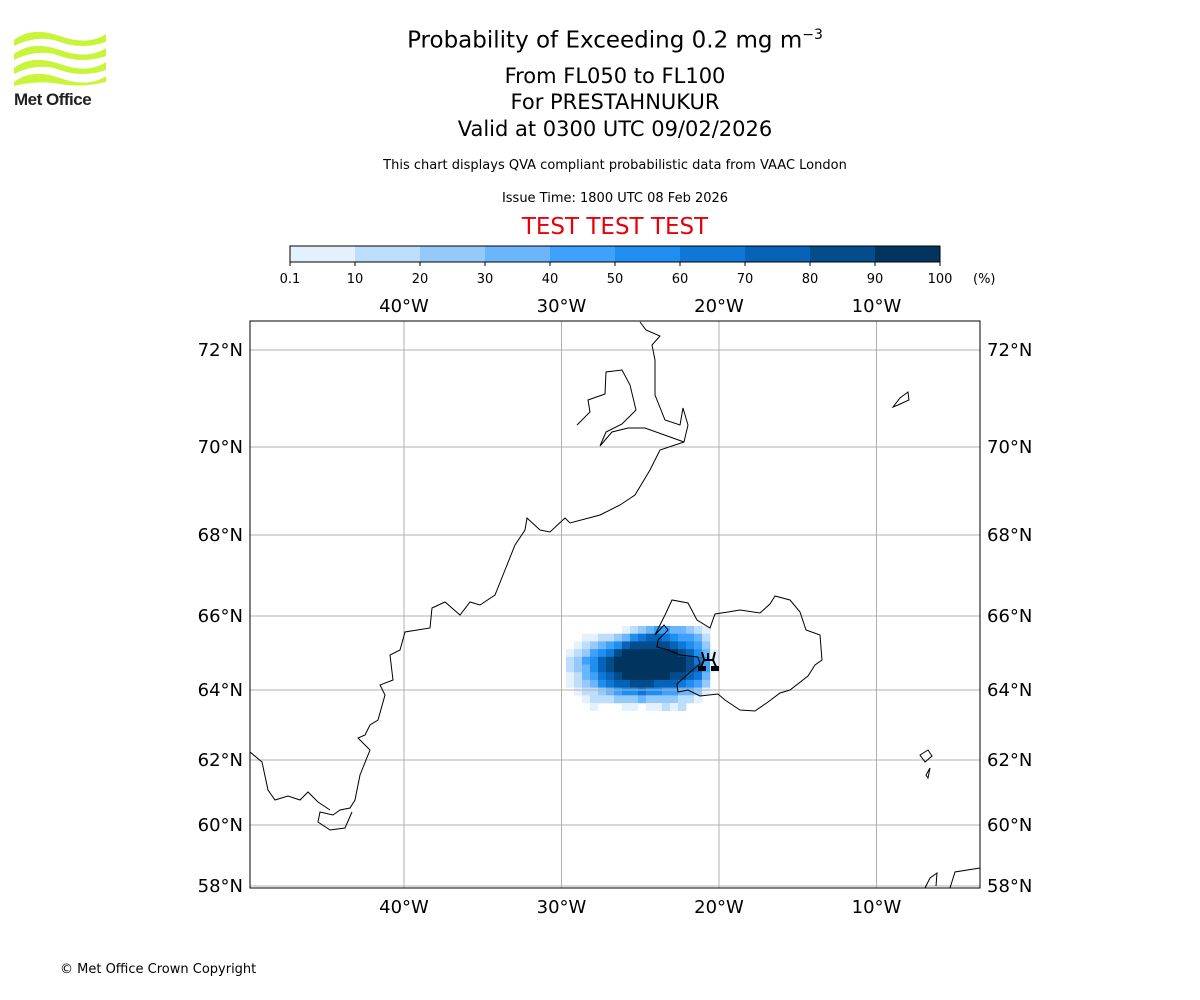 This screenshot has width=1200, height=1000. I want to click on met-office-waves-icon, so click(60, 58).